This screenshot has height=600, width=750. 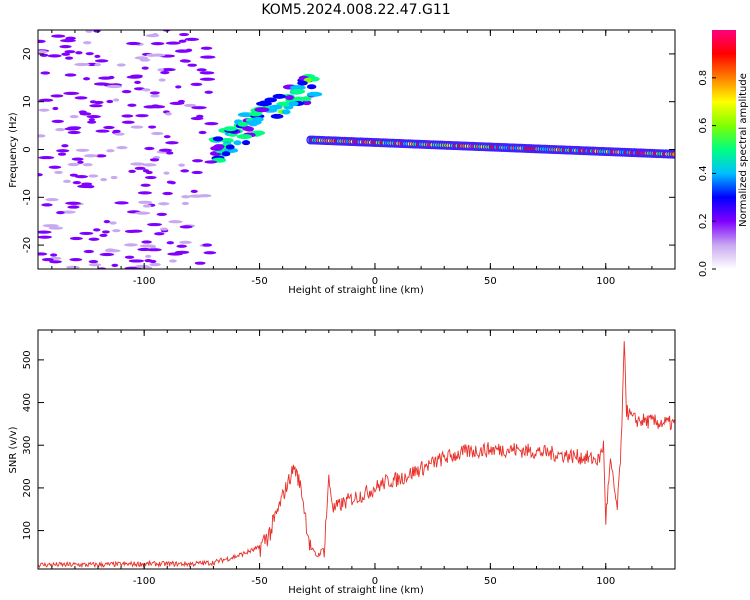 What do you see at coordinates (144, 581) in the screenshot?
I see `snr-x-tick-label: -100` at bounding box center [144, 581].